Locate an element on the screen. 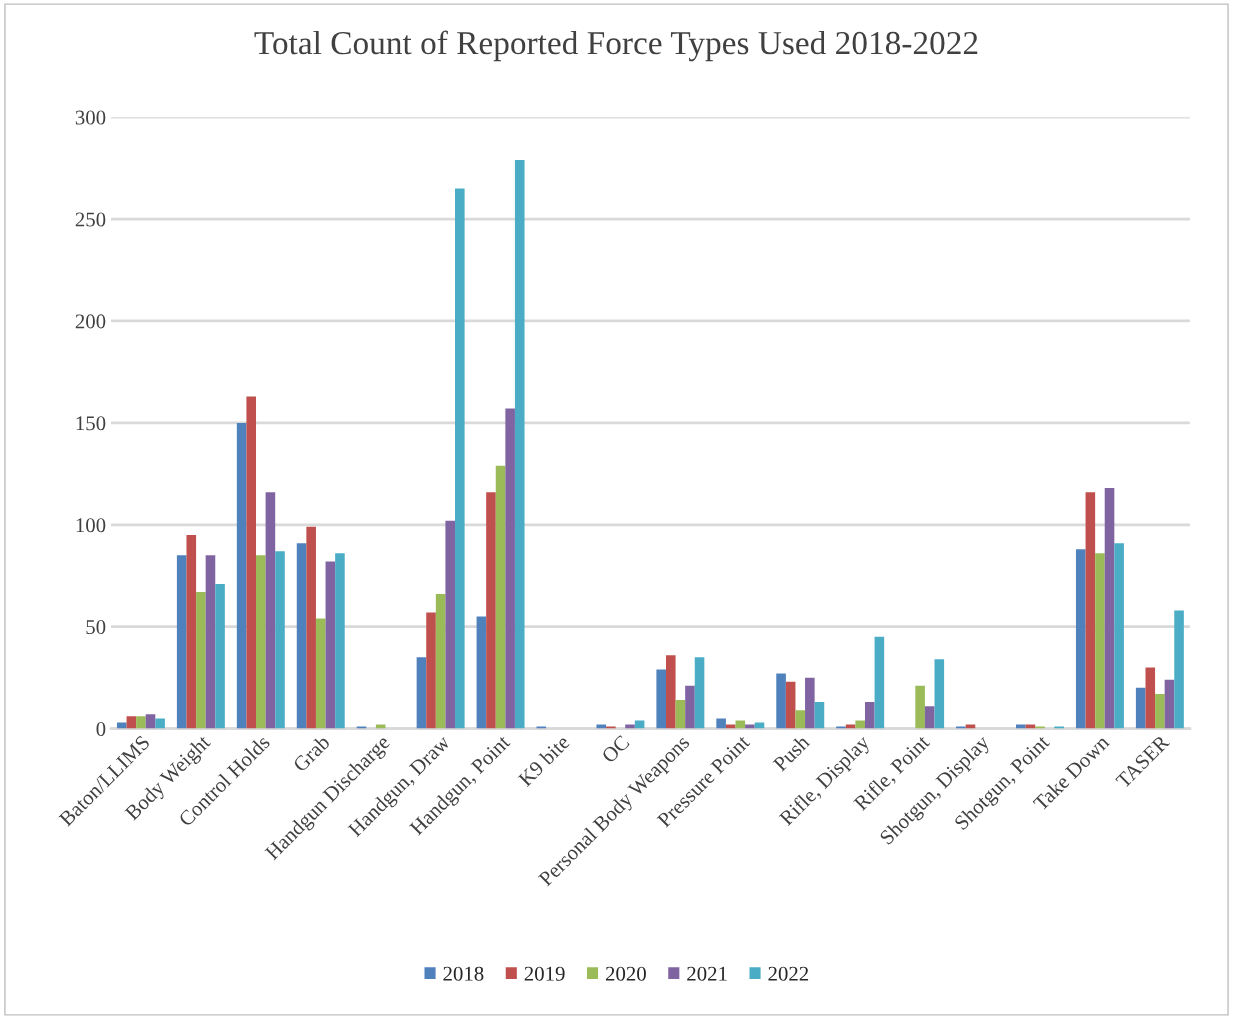 The height and width of the screenshot is (1019, 1233). y-tick-label: 150 is located at coordinates (91, 423).